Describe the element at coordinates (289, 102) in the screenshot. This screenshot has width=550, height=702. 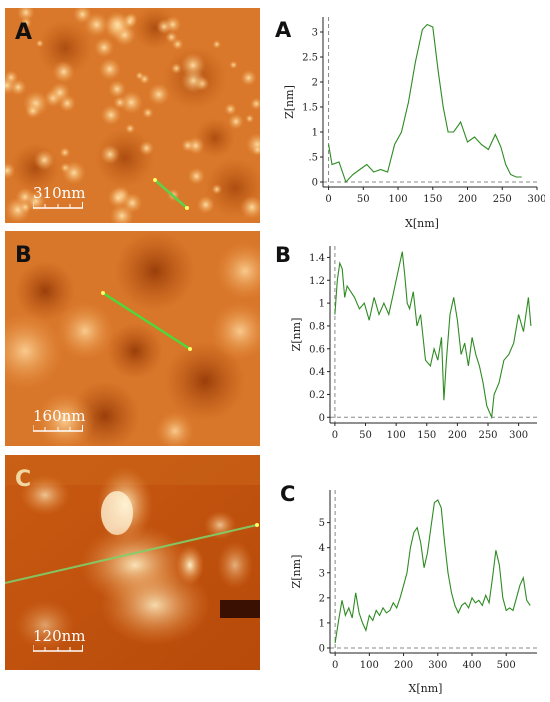
I see `y-axis-label-a: Z[nm]` at that location.